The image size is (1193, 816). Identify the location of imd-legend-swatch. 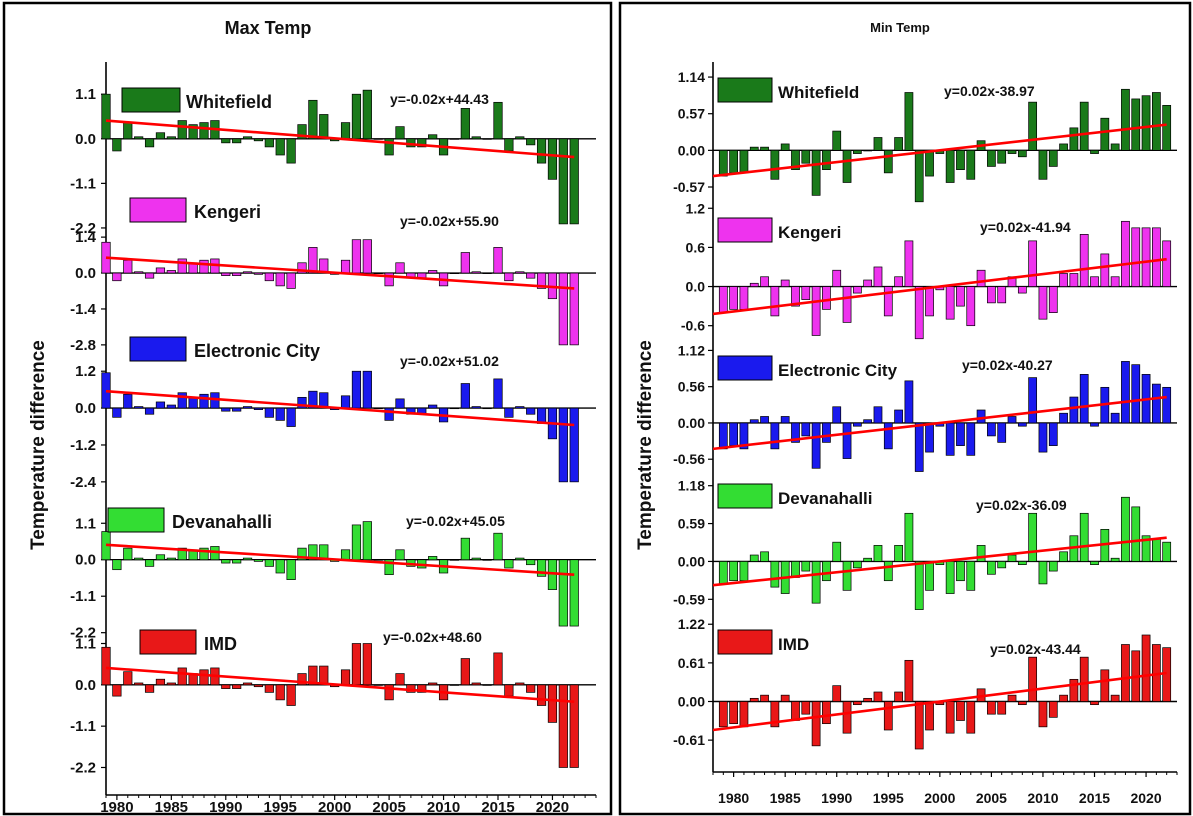
(168, 642).